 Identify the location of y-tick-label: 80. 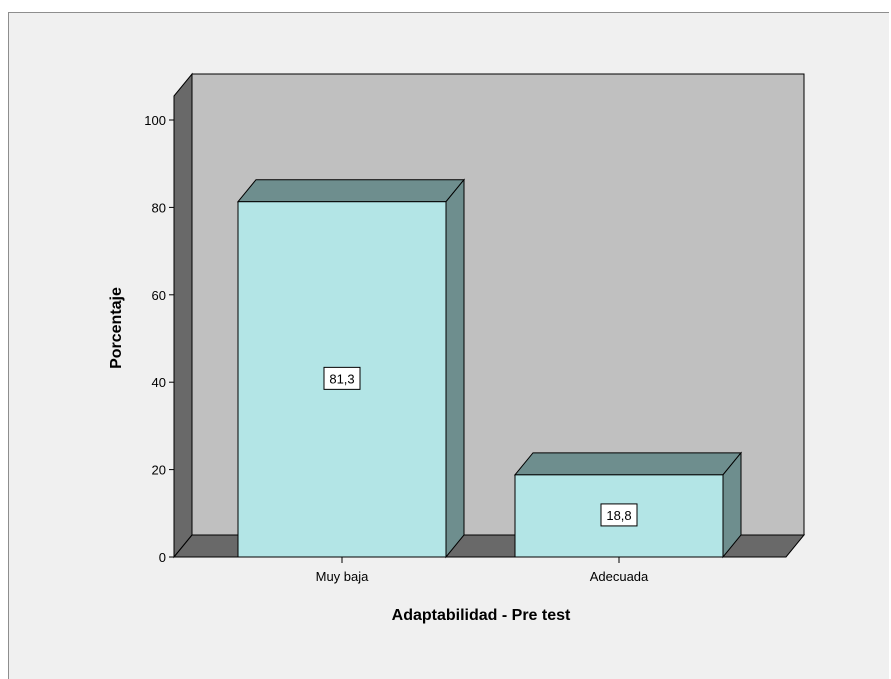
(159, 207).